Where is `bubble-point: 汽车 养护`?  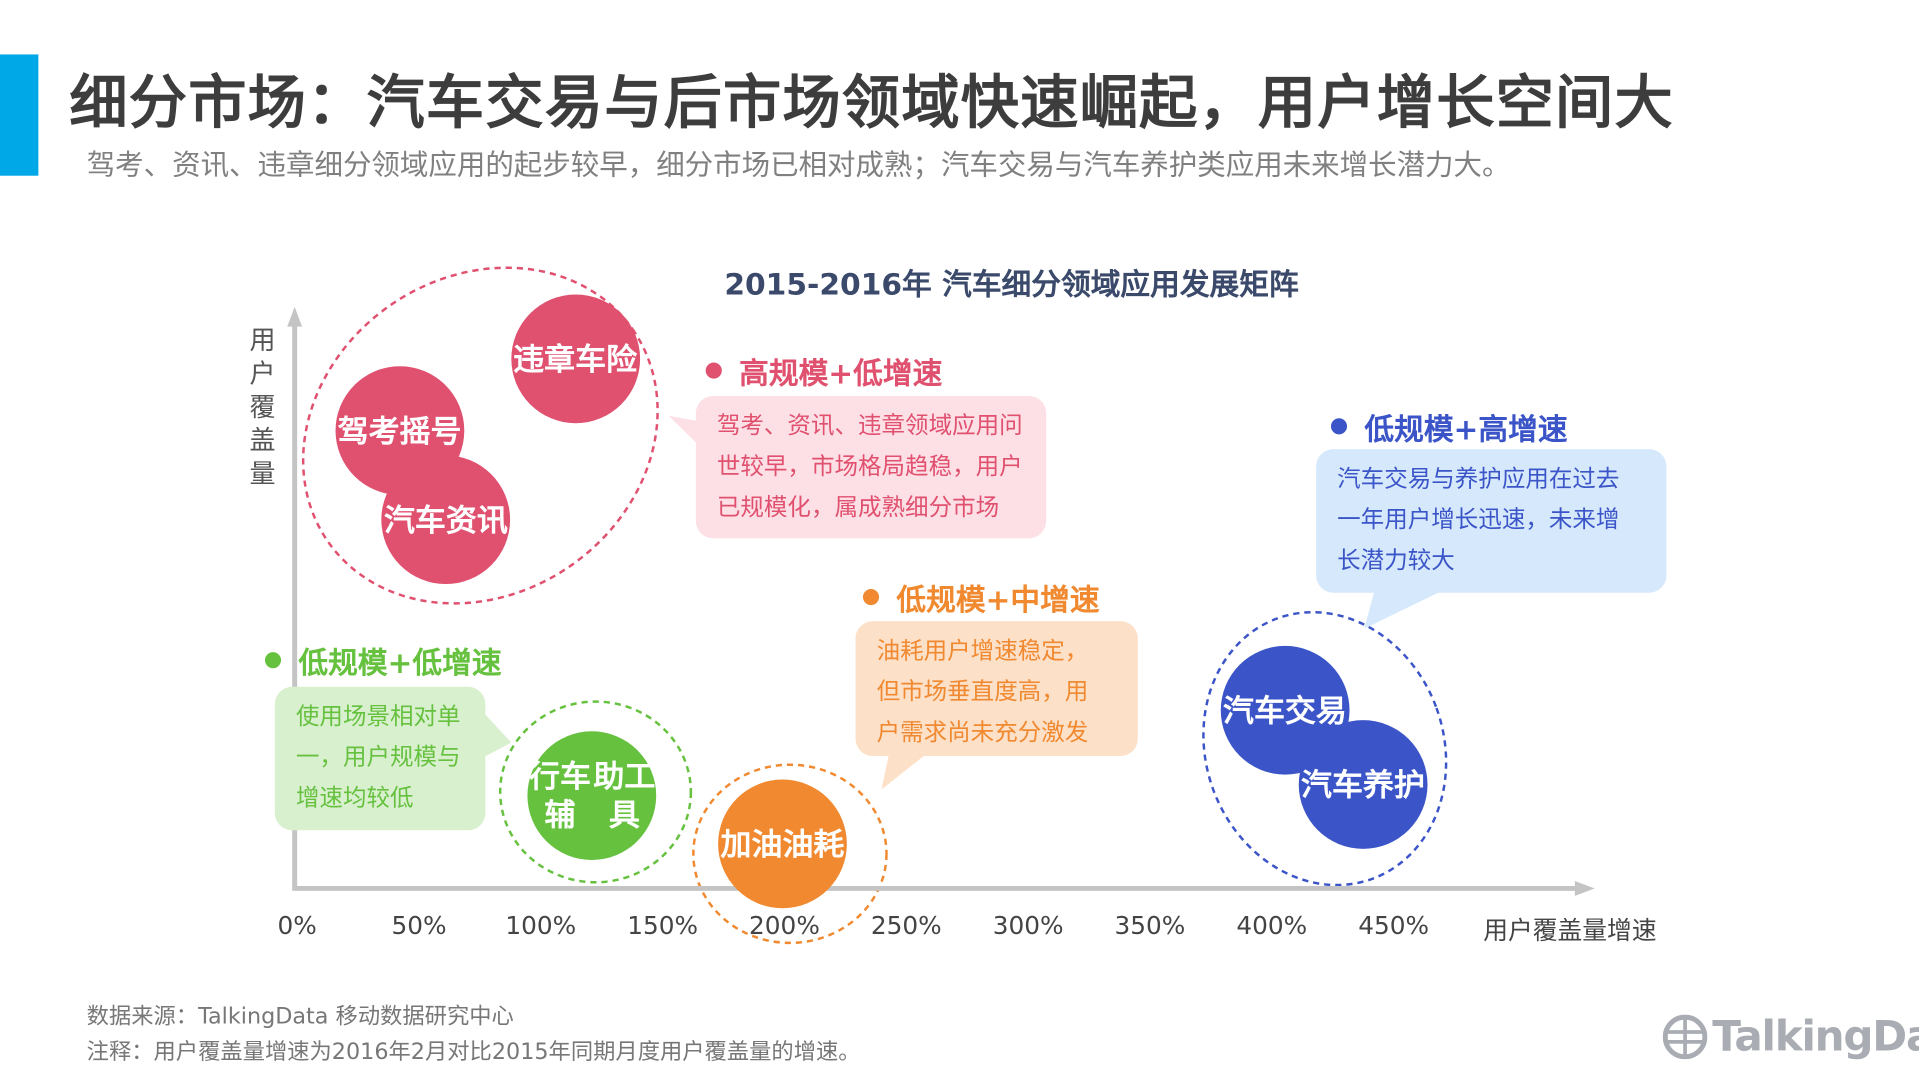 bubble-point: 汽车 养护 is located at coordinates (1363, 784).